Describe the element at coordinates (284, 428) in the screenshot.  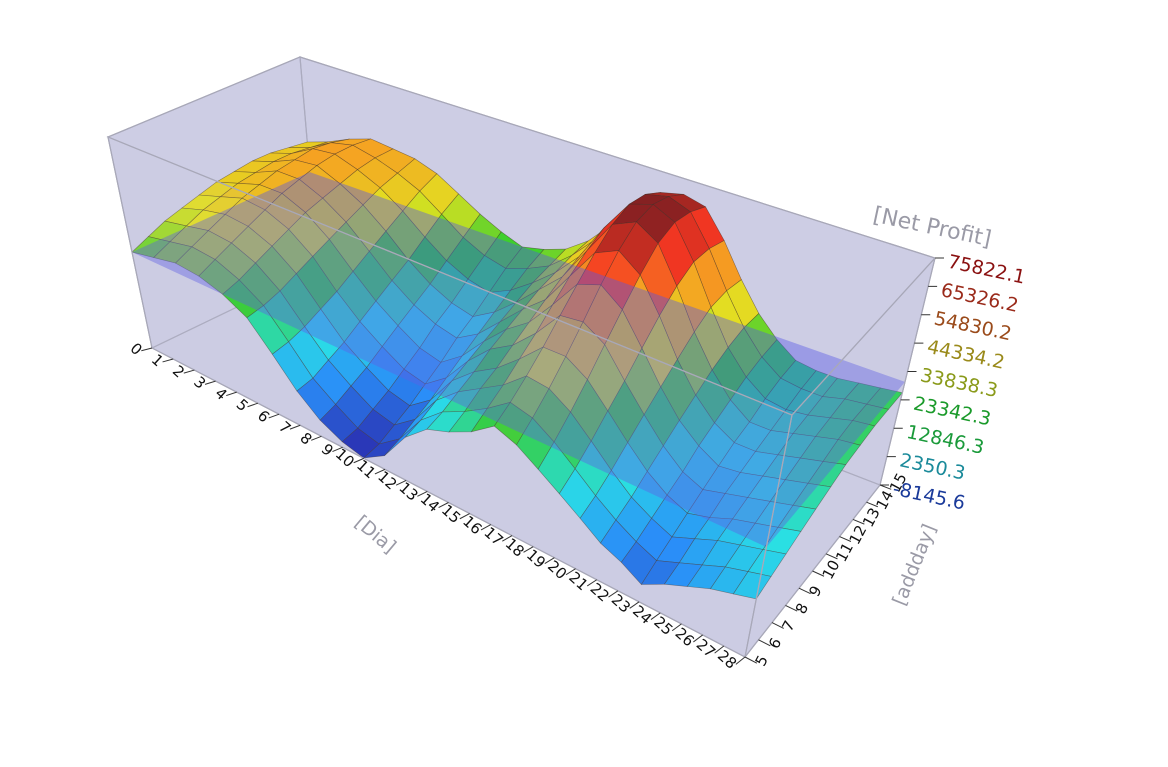
I see `x-tick-label: 7` at that location.